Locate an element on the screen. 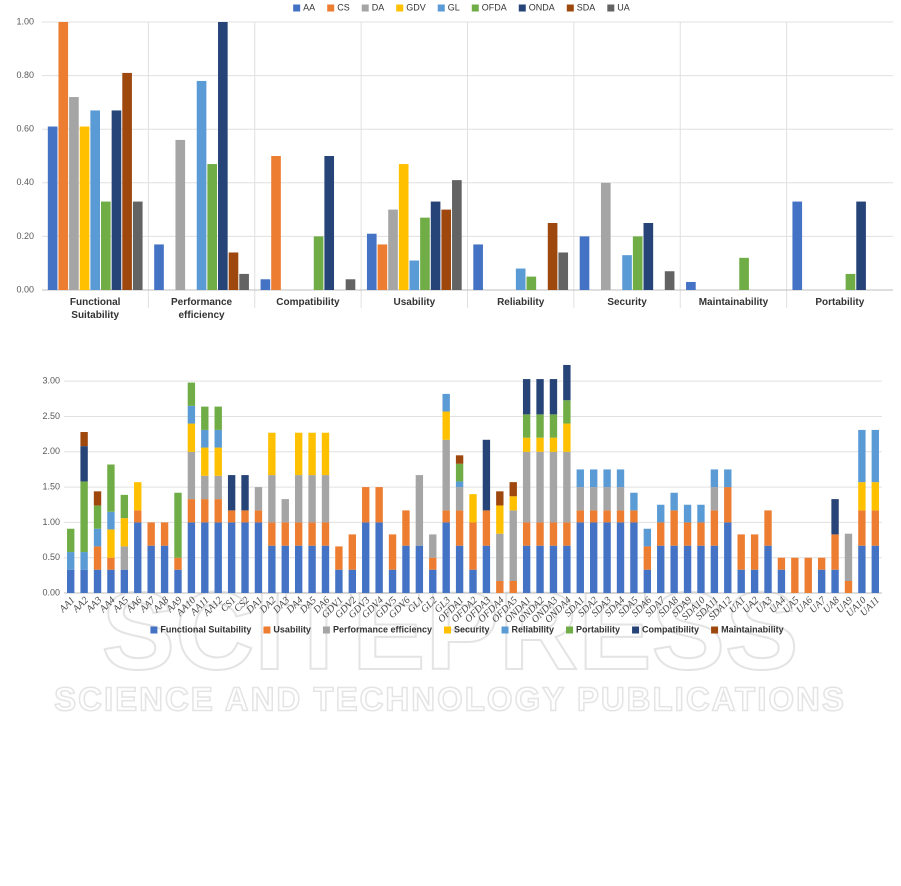 The image size is (901, 886). legend: AA CS DA GDV GL OFDA ONDA SDA UA is located at coordinates (461, 7).